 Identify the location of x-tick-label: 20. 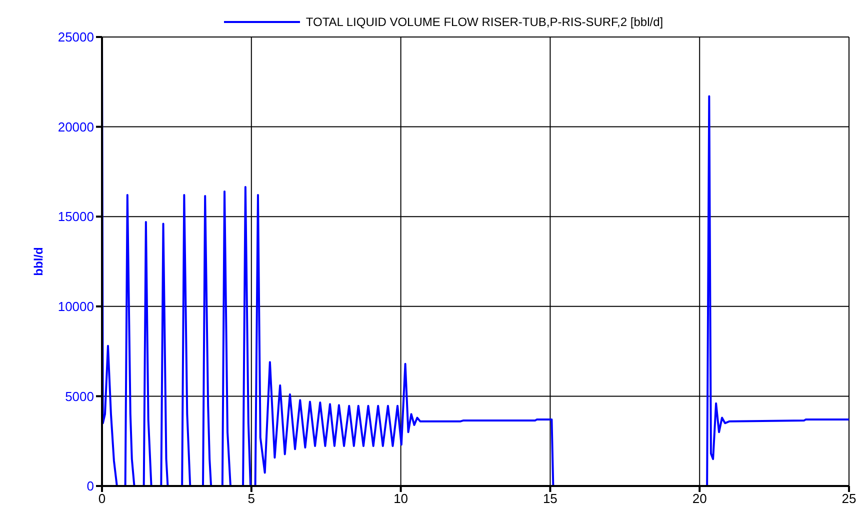
(699, 498).